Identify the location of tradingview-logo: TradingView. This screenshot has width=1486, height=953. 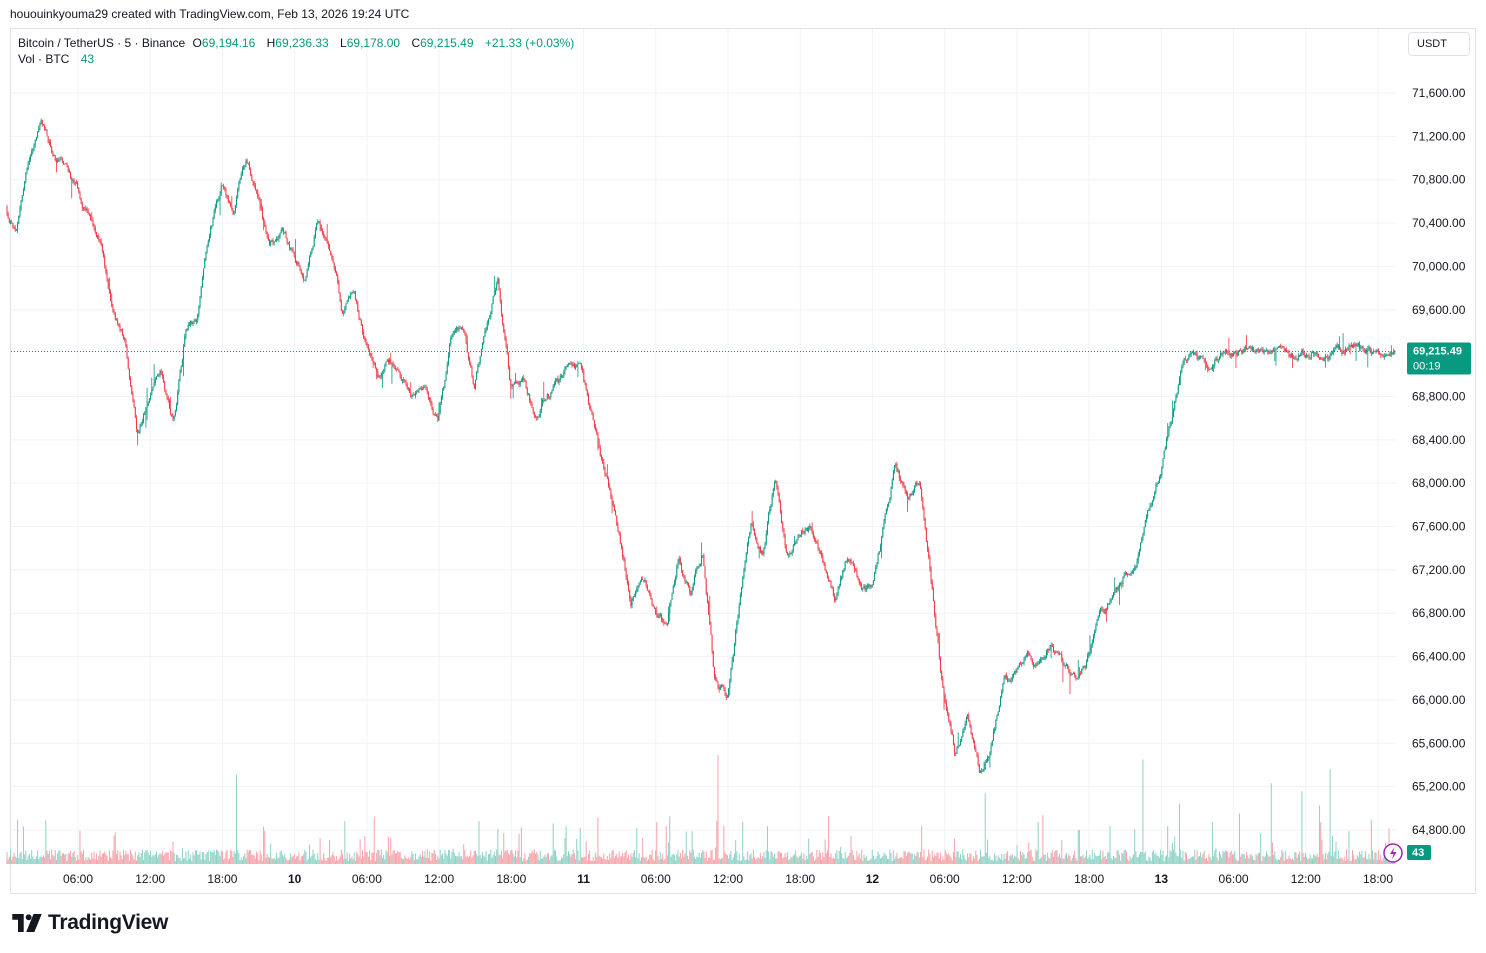
(90, 923).